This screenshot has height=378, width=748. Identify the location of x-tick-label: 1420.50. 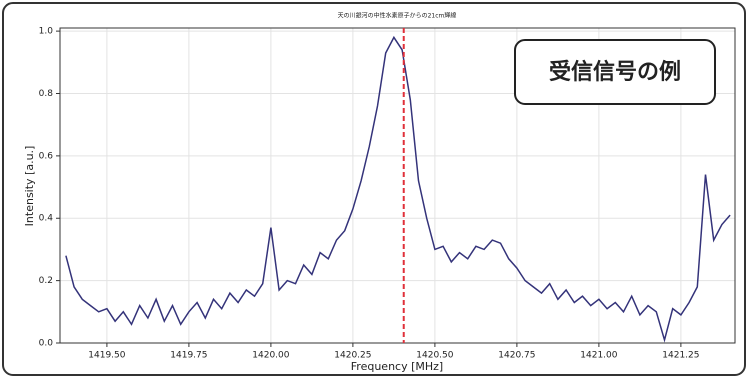
(434, 356).